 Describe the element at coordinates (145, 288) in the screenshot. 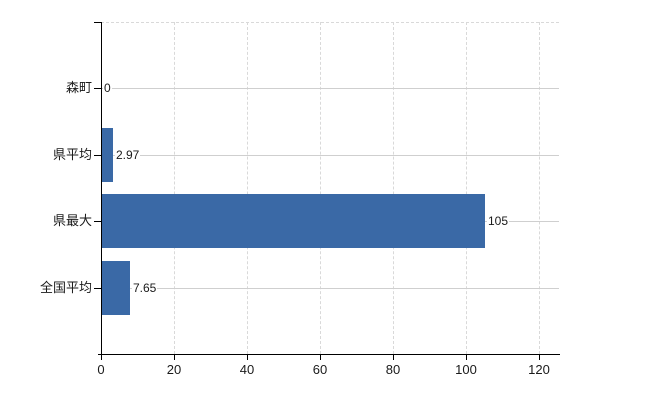

I see `value-label: 7.65` at that location.